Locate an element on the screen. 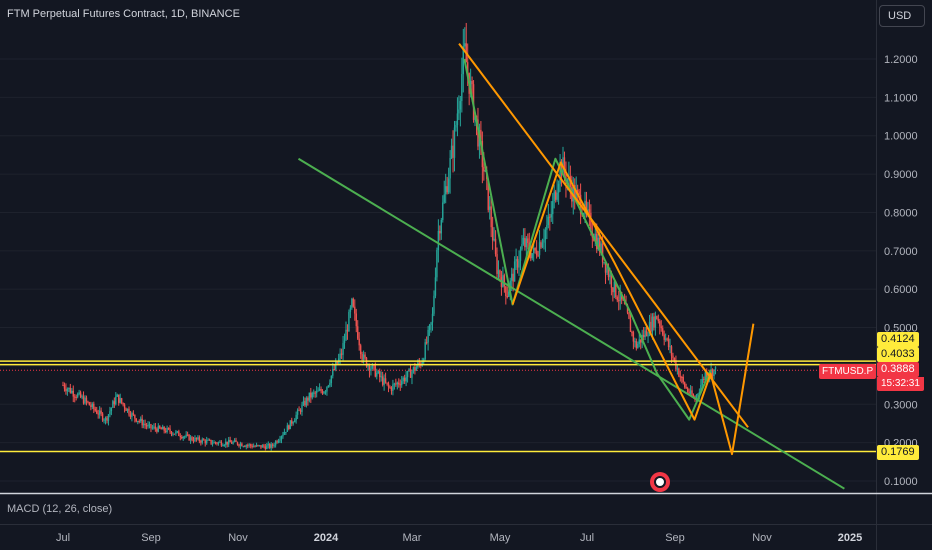  countdown-timer: 15:32:31 is located at coordinates (900, 384).